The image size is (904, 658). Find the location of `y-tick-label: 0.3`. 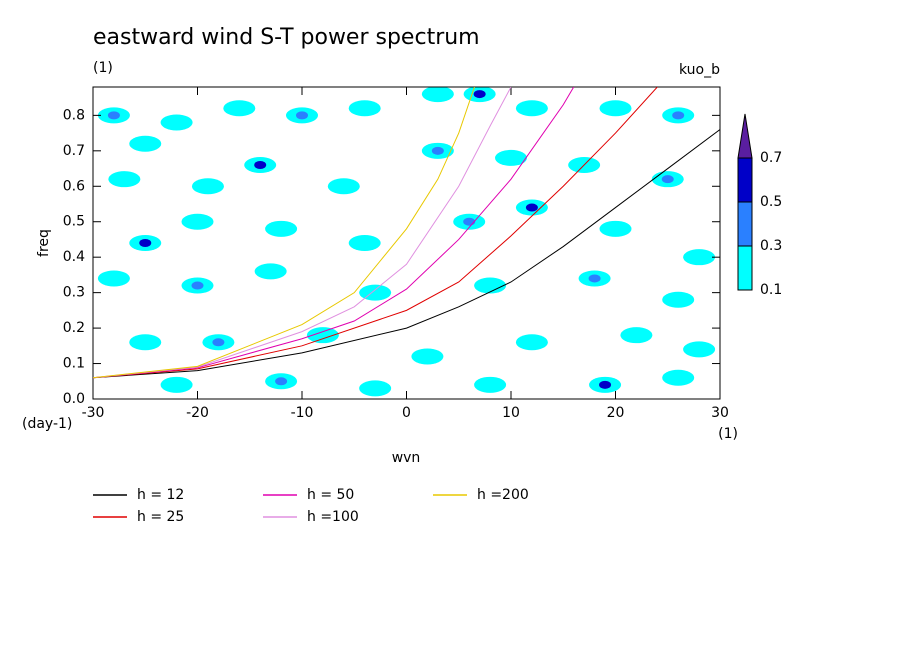

y-tick-label: 0.3 is located at coordinates (74, 293).